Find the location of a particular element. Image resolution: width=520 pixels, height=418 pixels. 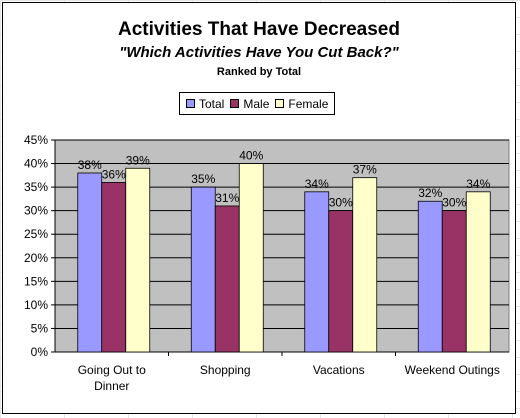

legend-swatch-female is located at coordinates (280, 103).